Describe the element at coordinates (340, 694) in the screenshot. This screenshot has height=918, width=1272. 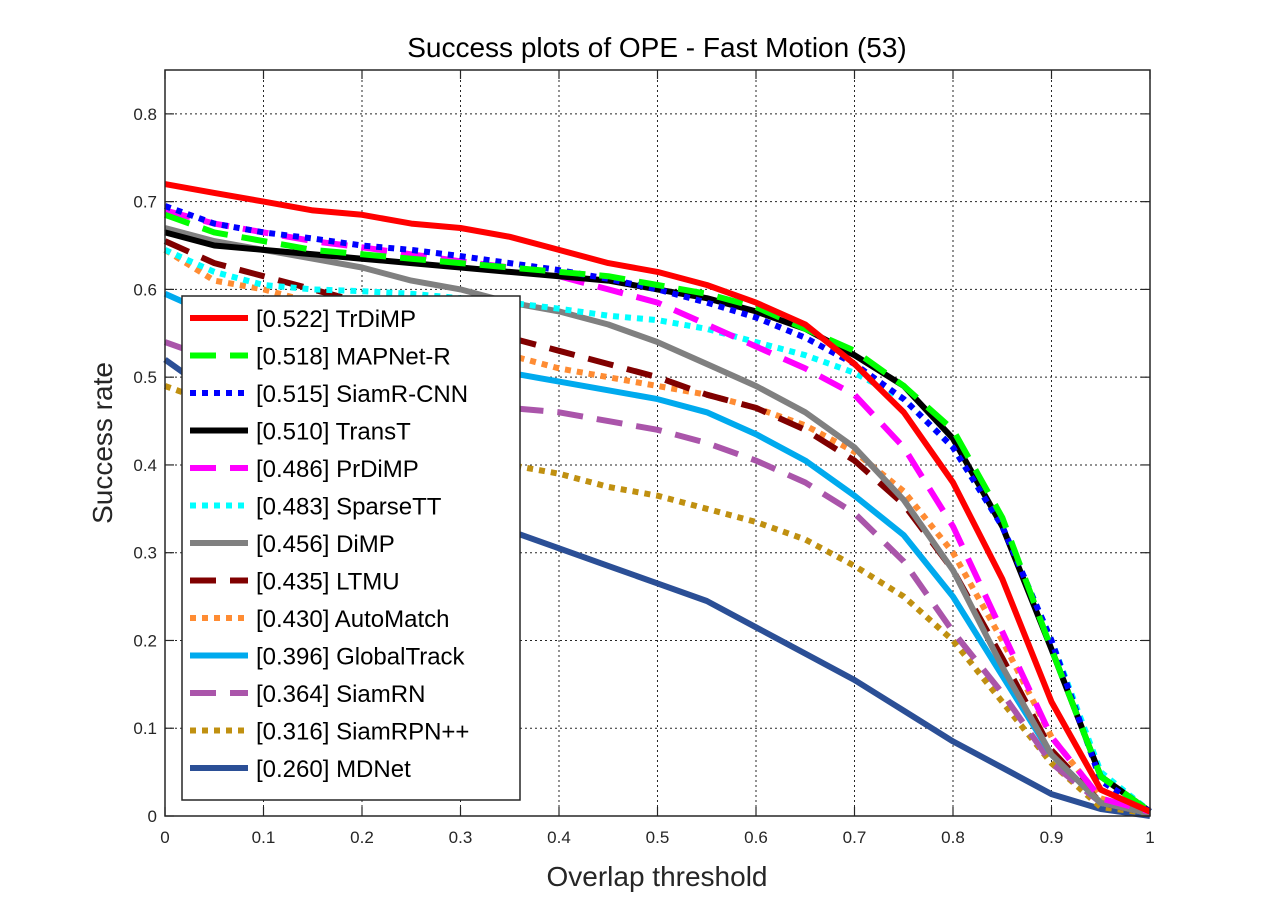
I see `legend-label-siamrn: [0.364] SiamRN` at that location.